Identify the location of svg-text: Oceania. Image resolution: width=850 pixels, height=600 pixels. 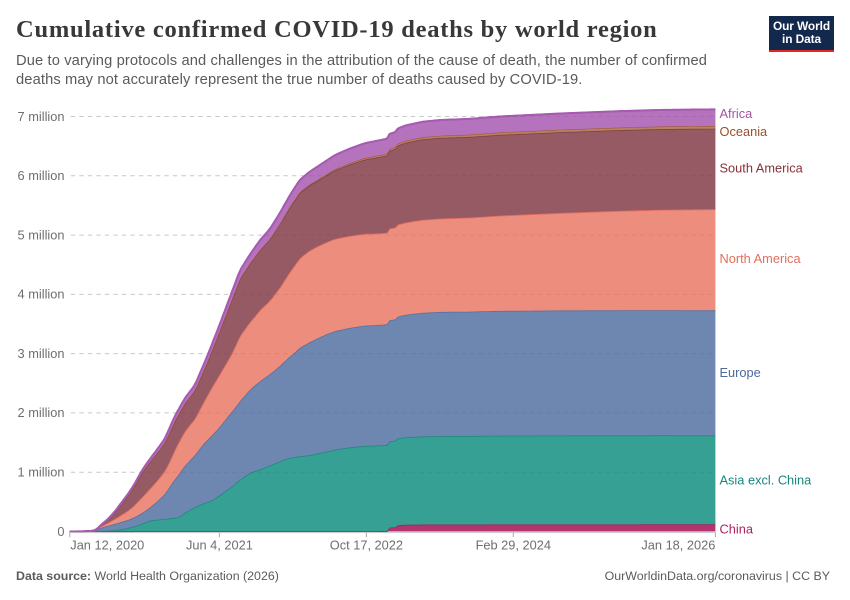
(744, 131).